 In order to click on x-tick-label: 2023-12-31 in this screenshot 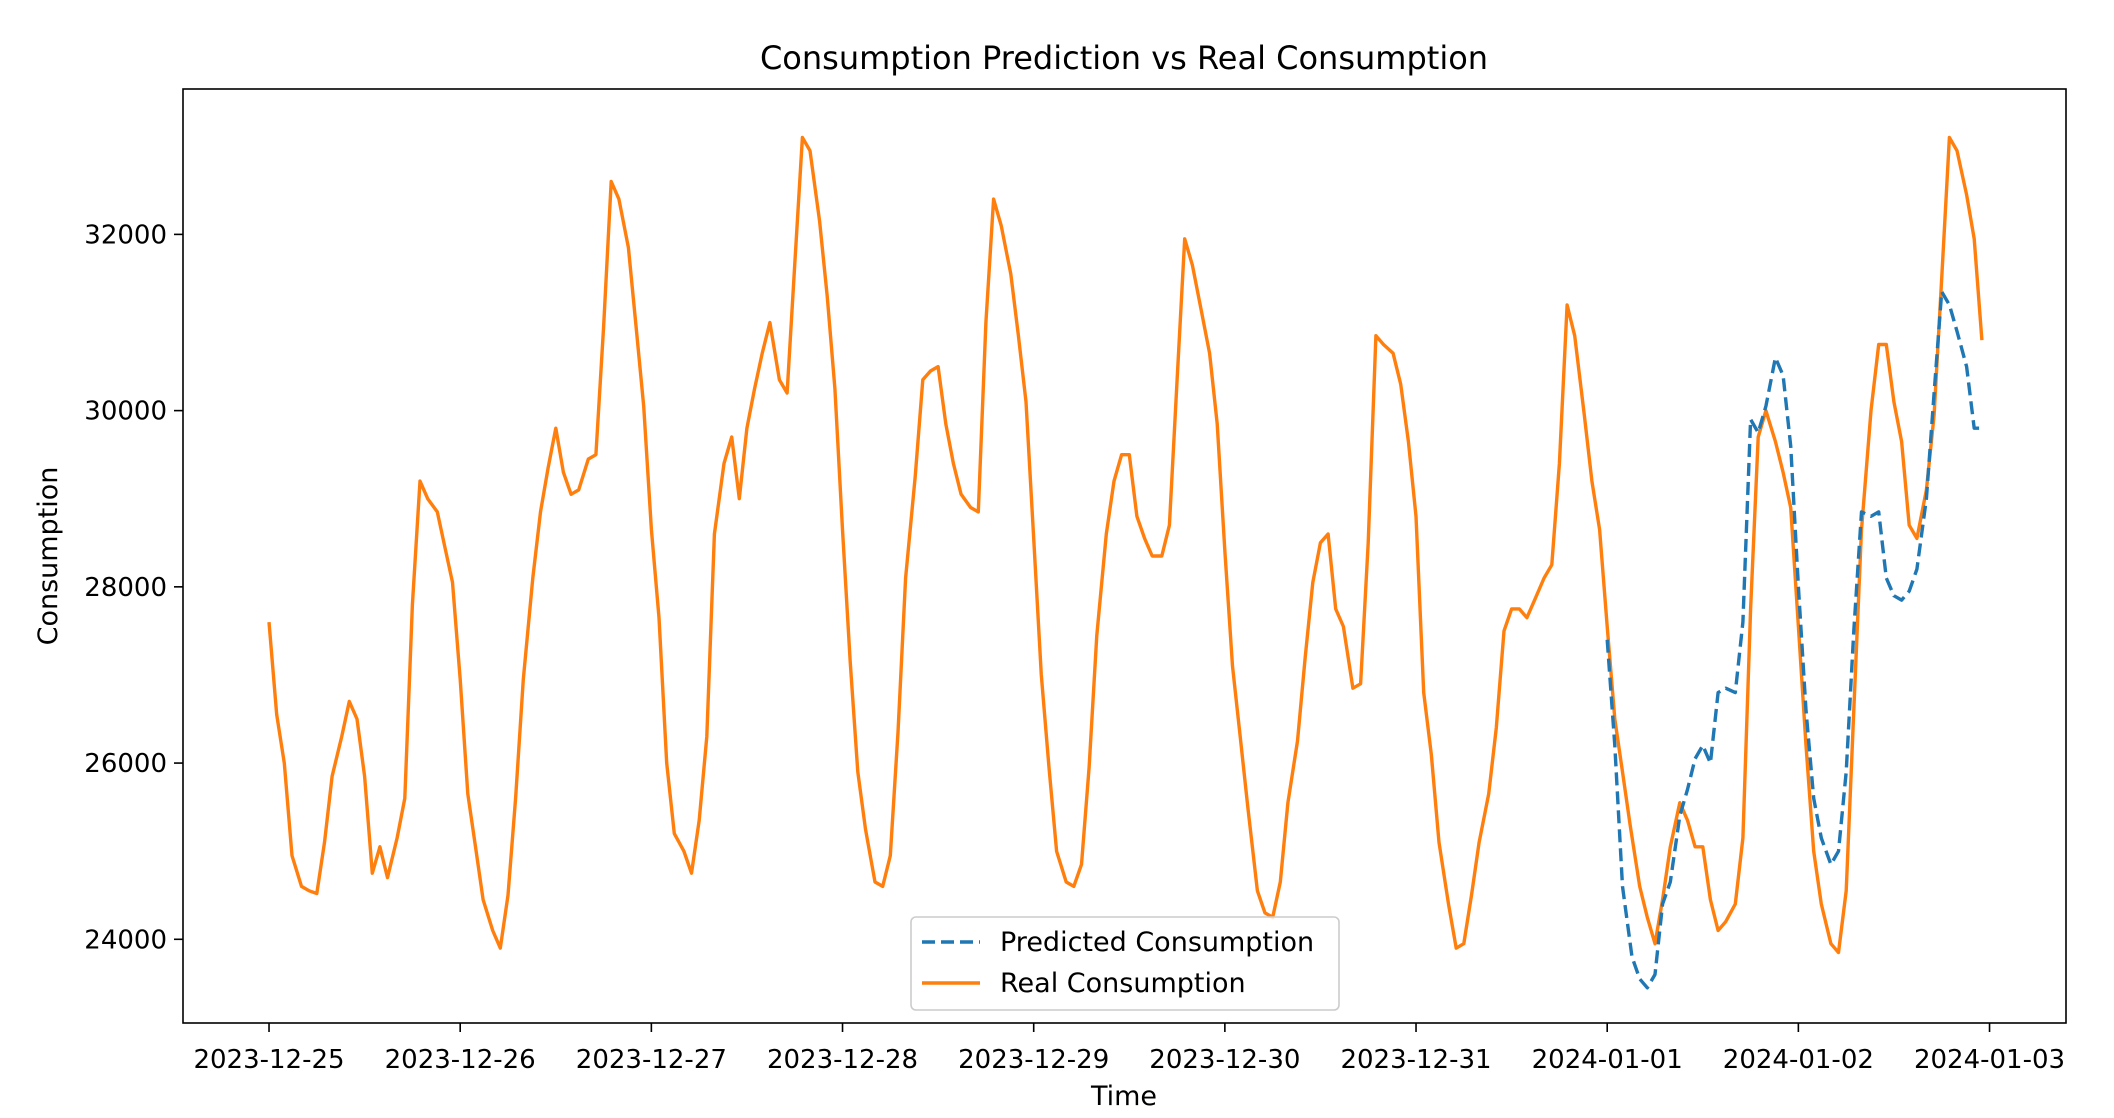, I will do `click(1415, 1060)`.